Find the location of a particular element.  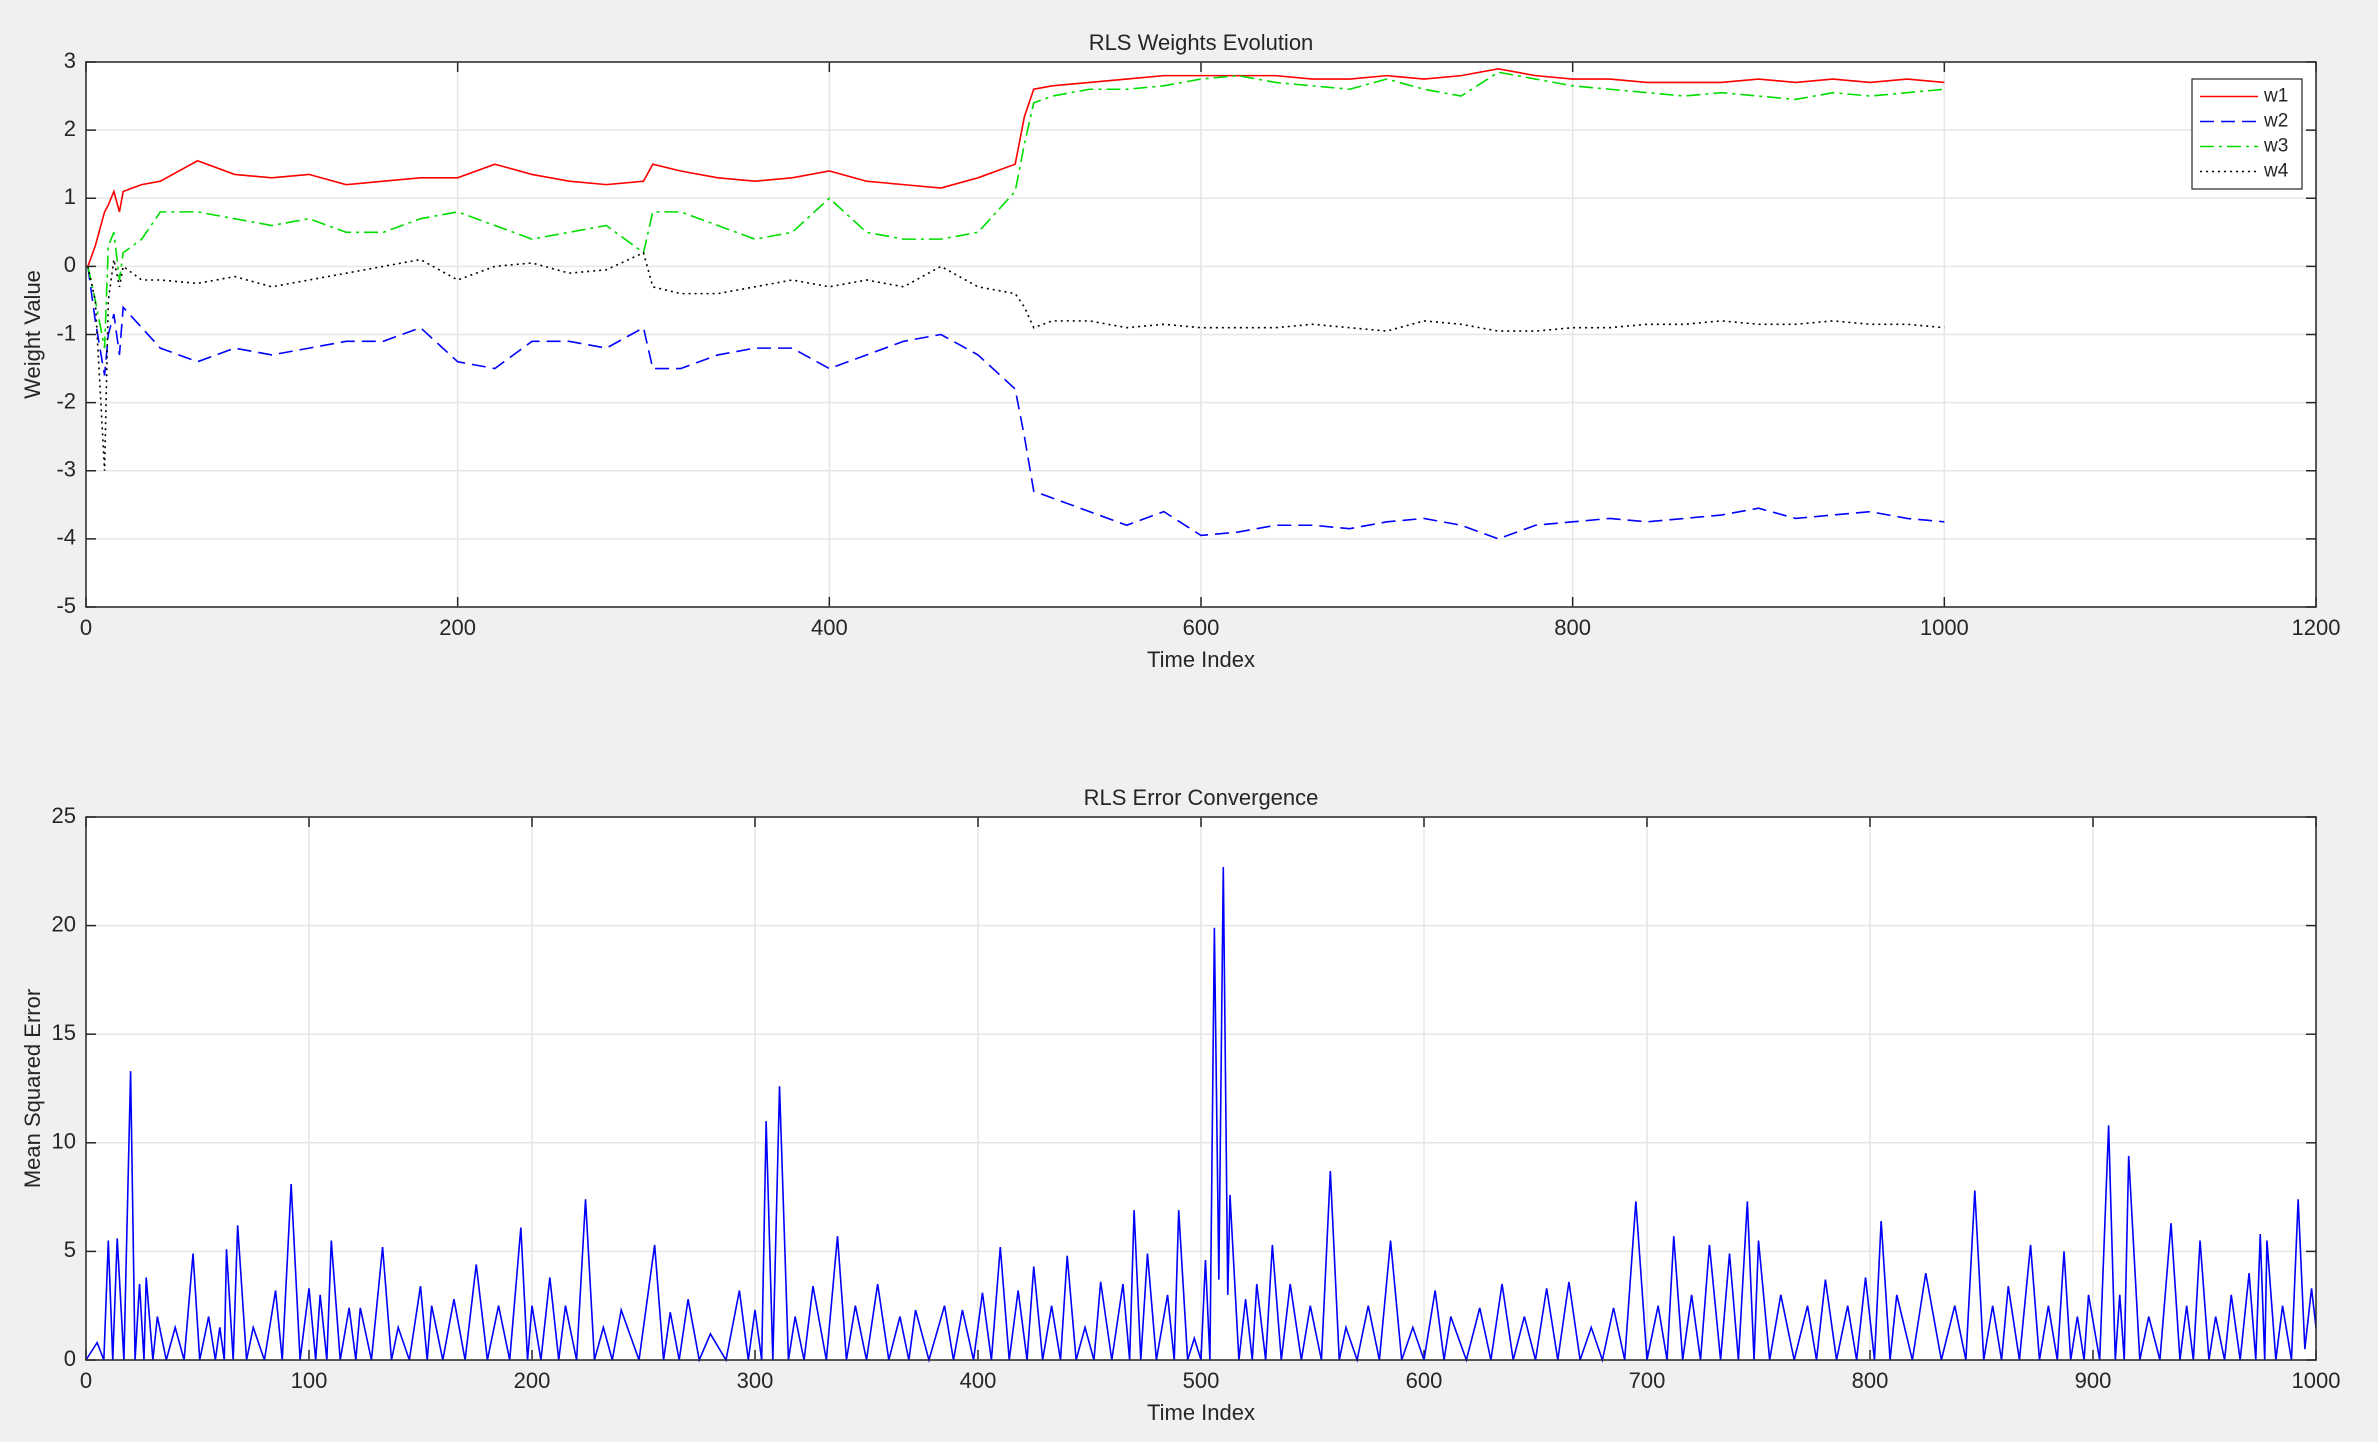

y-tick-label: 10 is located at coordinates (64, 1141).